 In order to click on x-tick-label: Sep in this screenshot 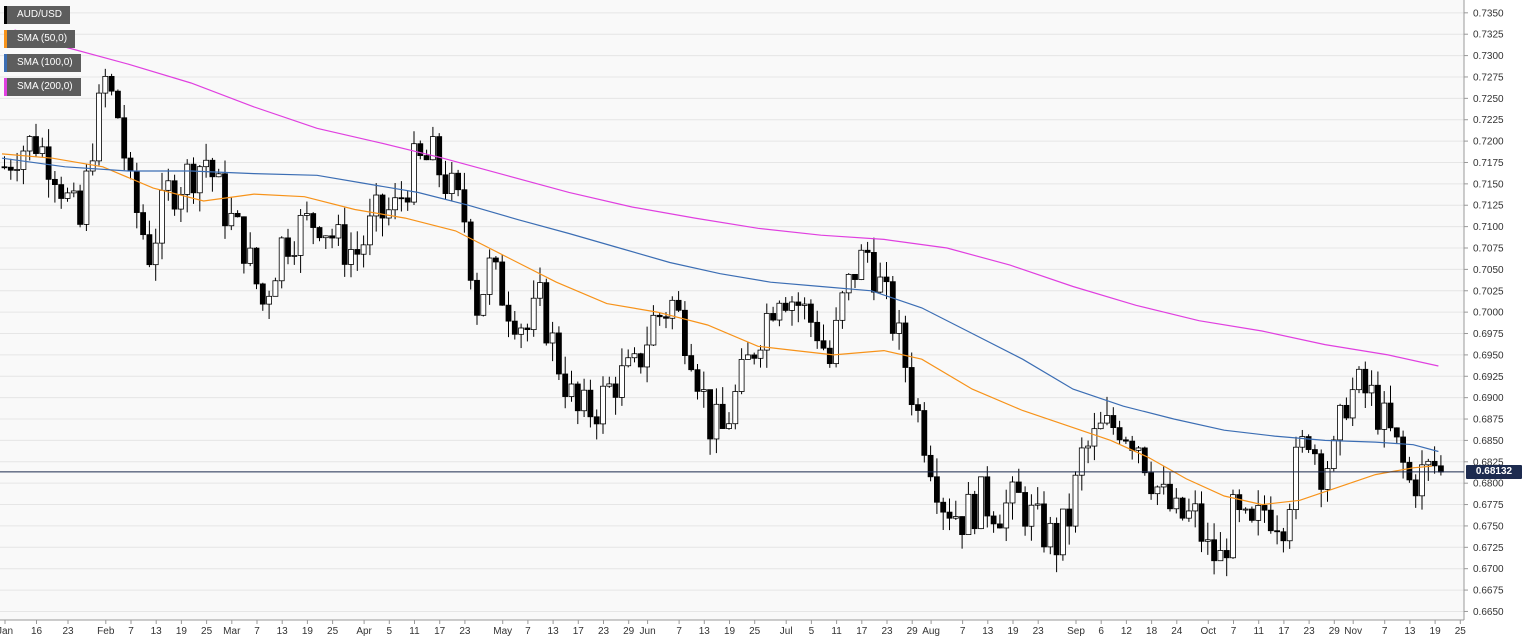, I will do `click(1076, 631)`.